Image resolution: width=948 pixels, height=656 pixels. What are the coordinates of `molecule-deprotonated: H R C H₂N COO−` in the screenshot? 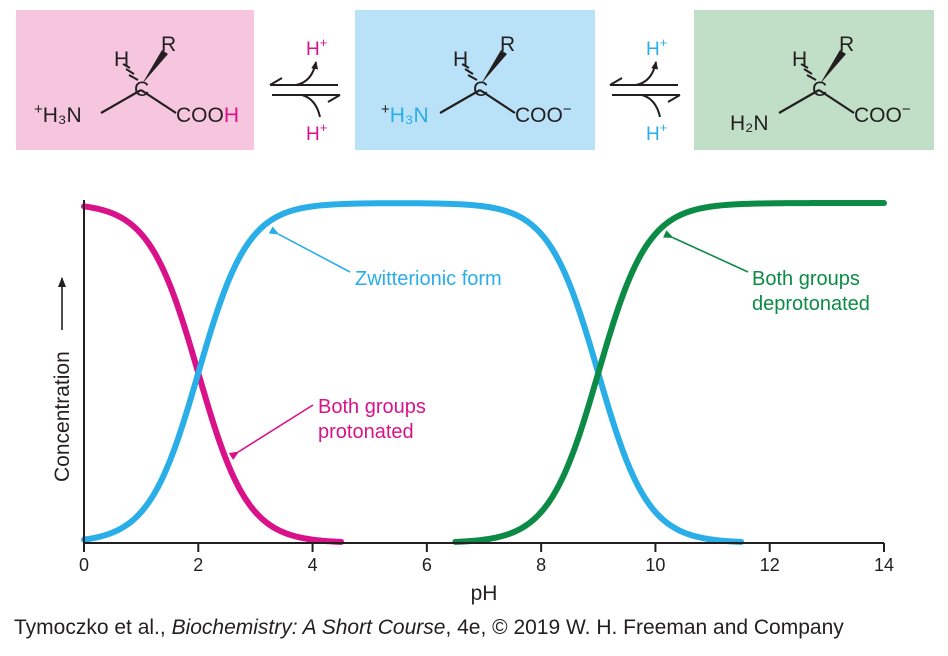 It's located at (820, 84).